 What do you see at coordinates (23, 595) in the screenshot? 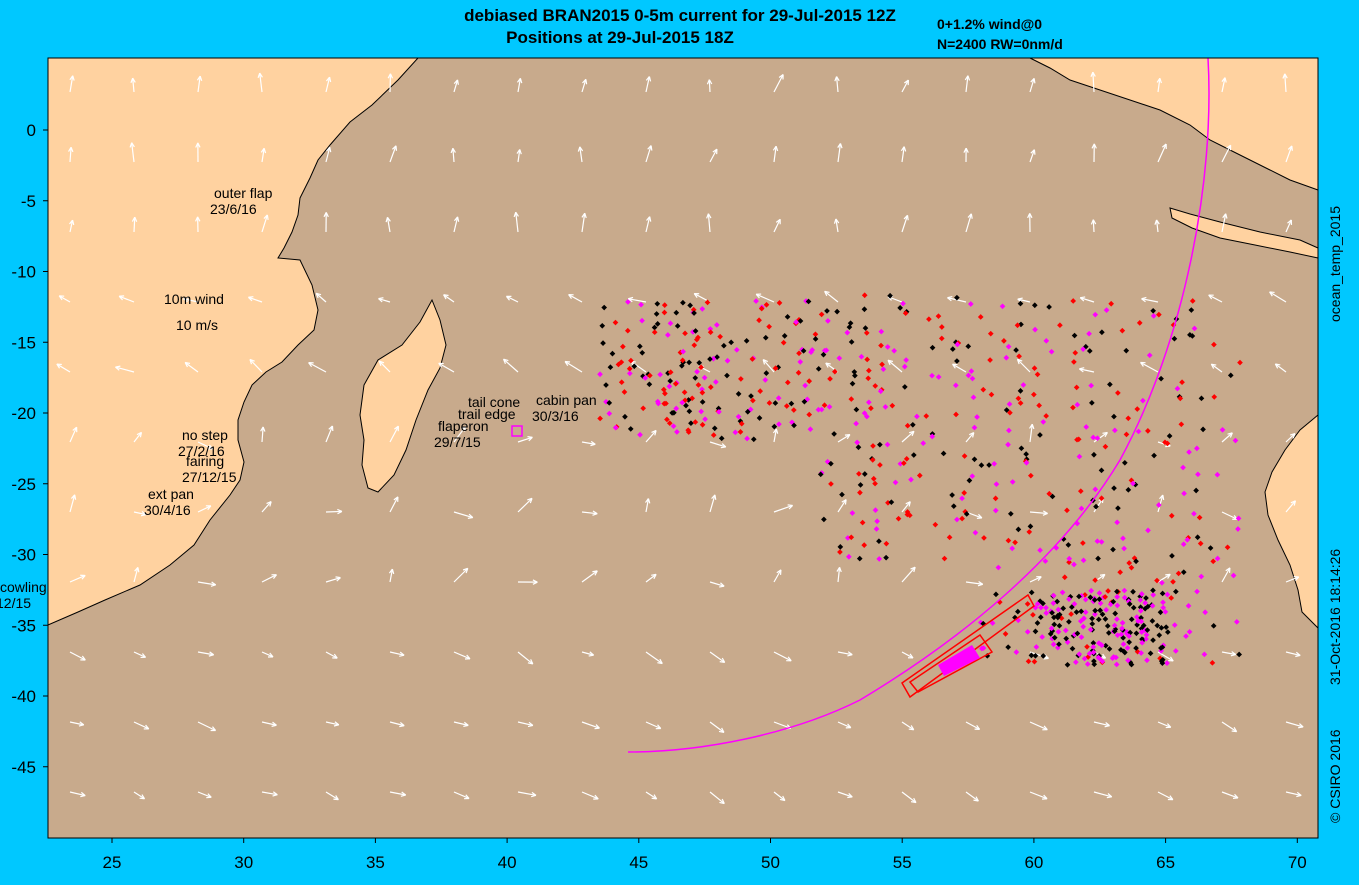
I see `debris-label-cowling: cowling12/15` at bounding box center [23, 595].